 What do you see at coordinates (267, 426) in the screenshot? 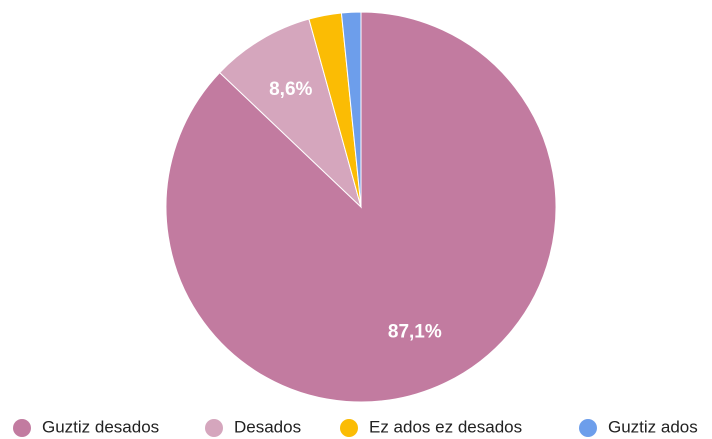
I see `legend-label: Desados` at bounding box center [267, 426].